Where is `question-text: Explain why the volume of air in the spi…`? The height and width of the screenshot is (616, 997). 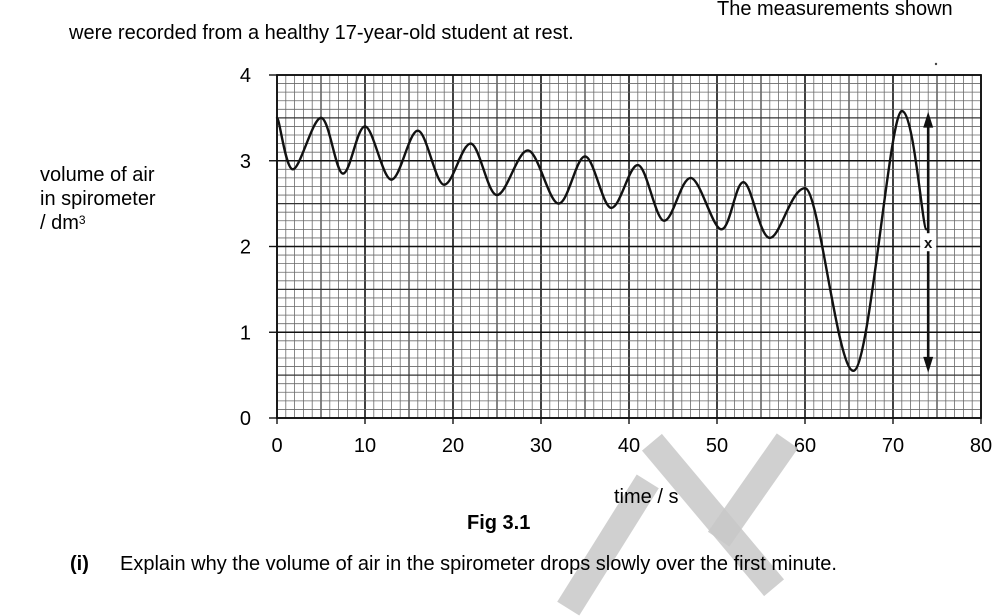
question-text: Explain why the volume of air in the spi… is located at coordinates (478, 564).